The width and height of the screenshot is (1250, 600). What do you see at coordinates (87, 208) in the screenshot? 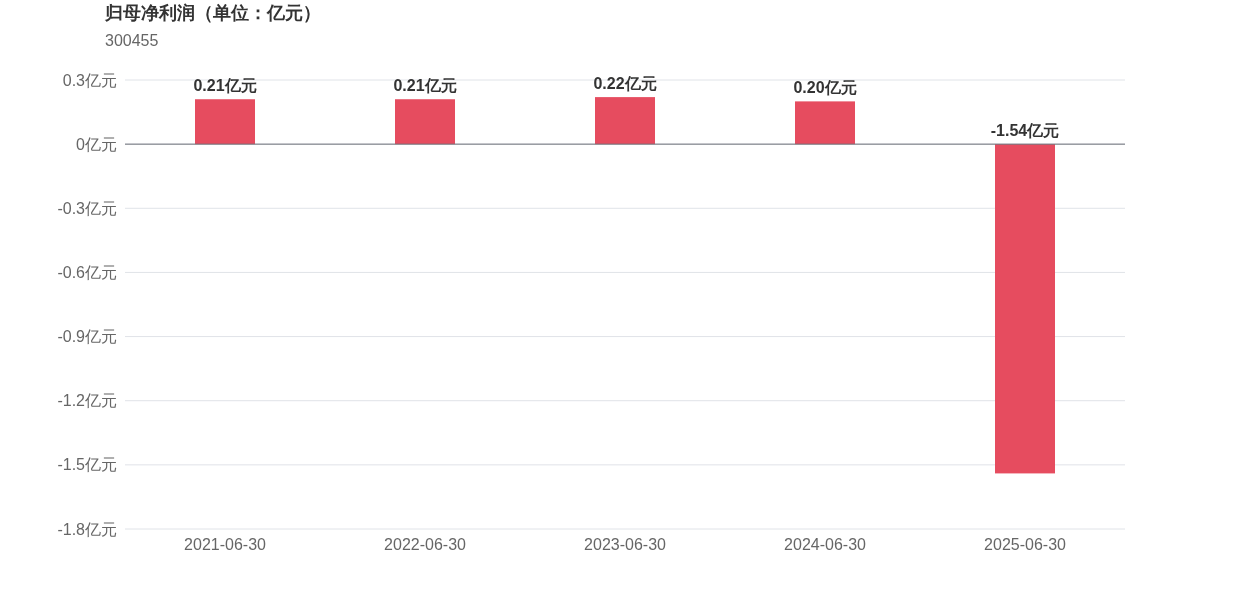
I see `y-tick-label: -0.3亿元` at bounding box center [87, 208].